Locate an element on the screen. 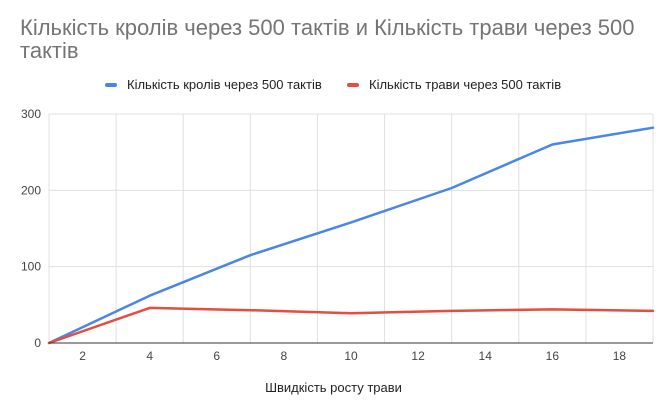 The width and height of the screenshot is (667, 415). legend-label-rabbits: Кількість кролів через 500 тактів is located at coordinates (224, 84).